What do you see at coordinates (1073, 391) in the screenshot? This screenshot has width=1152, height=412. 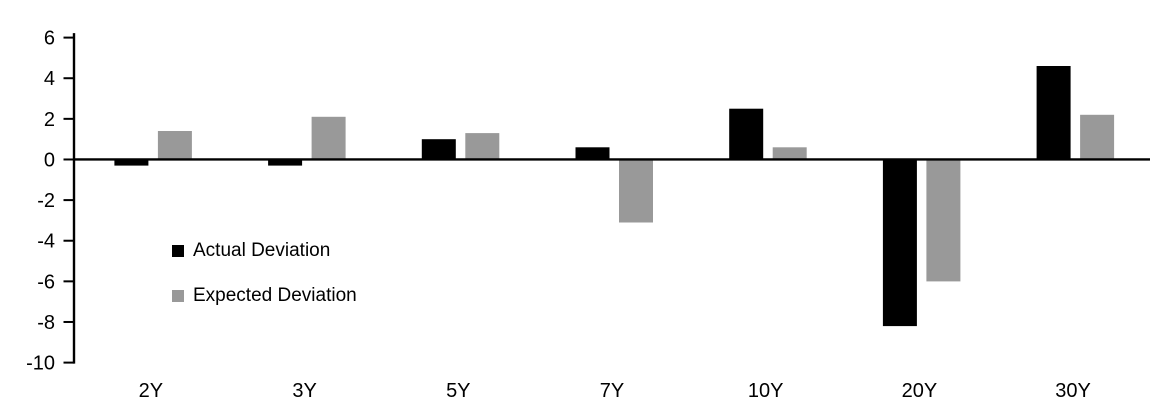 I see `x-axis-category-label: 30Y` at bounding box center [1073, 391].